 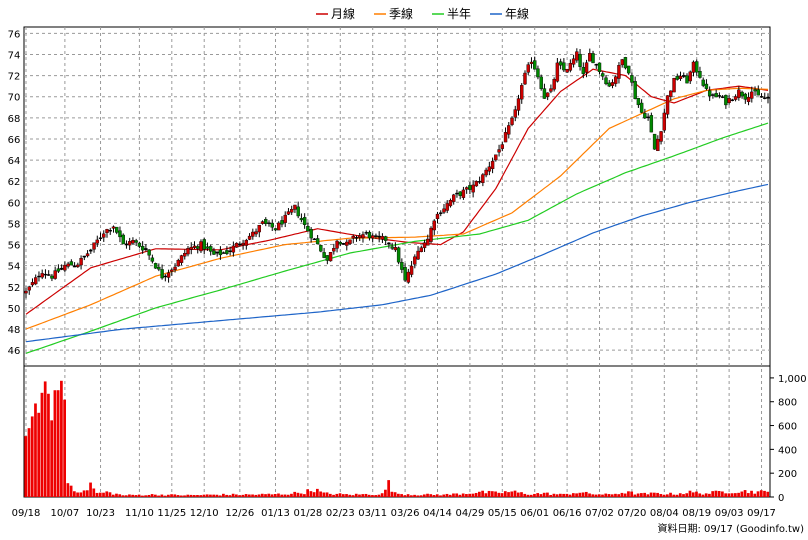 I want to click on volume-tick-label: 400, so click(x=787, y=450).